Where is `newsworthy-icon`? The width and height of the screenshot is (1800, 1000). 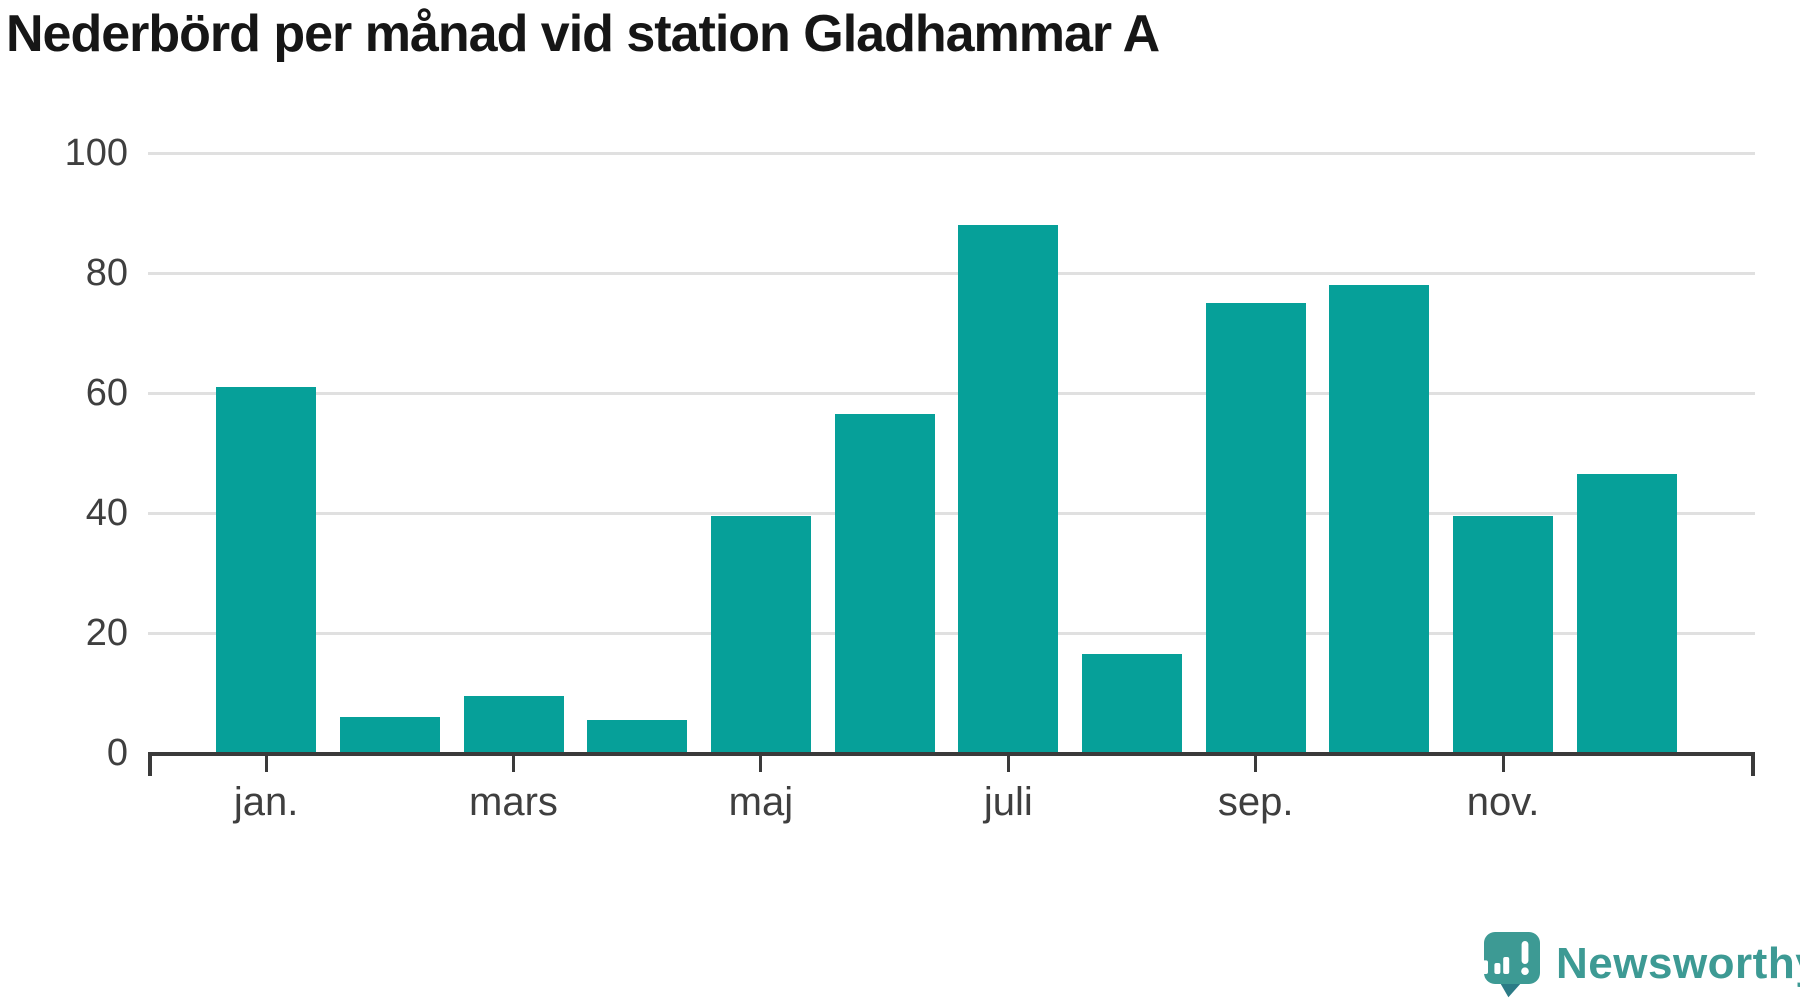 newsworthy-icon is located at coordinates (1511, 965).